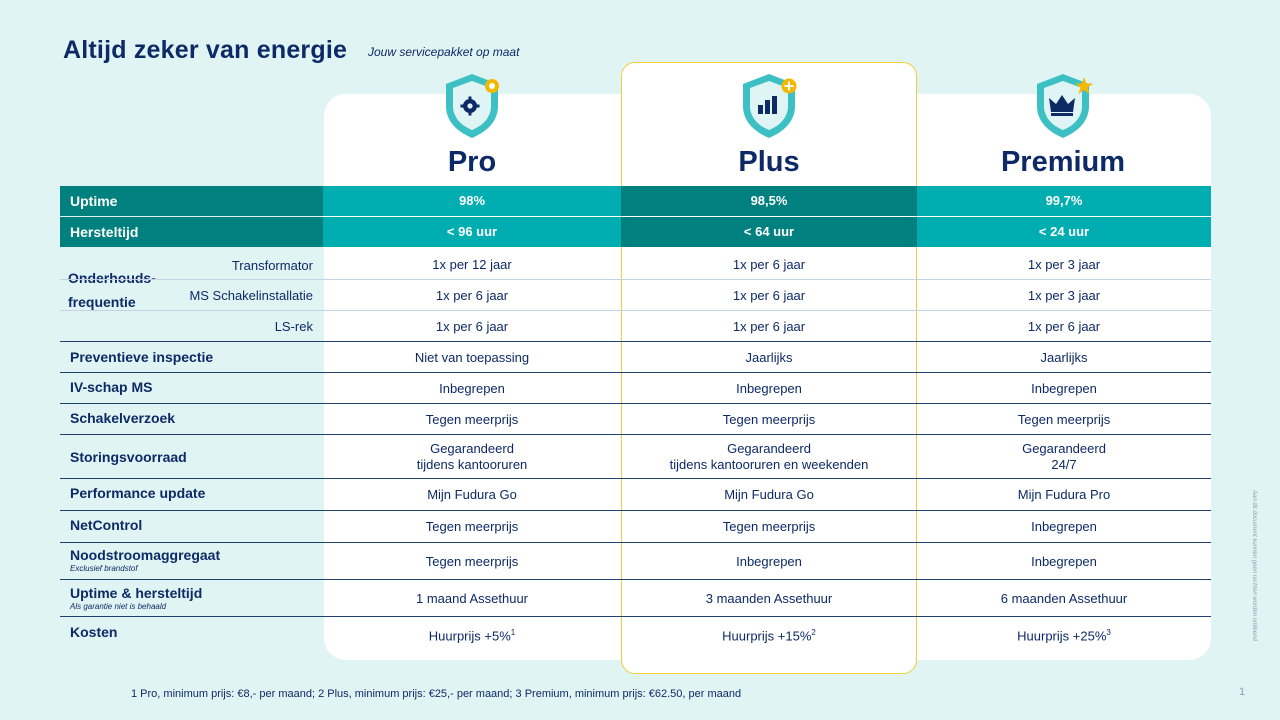  Describe the element at coordinates (769, 419) in the screenshot. I see `cell-schakel-plus: Tegen meerprijs` at that location.